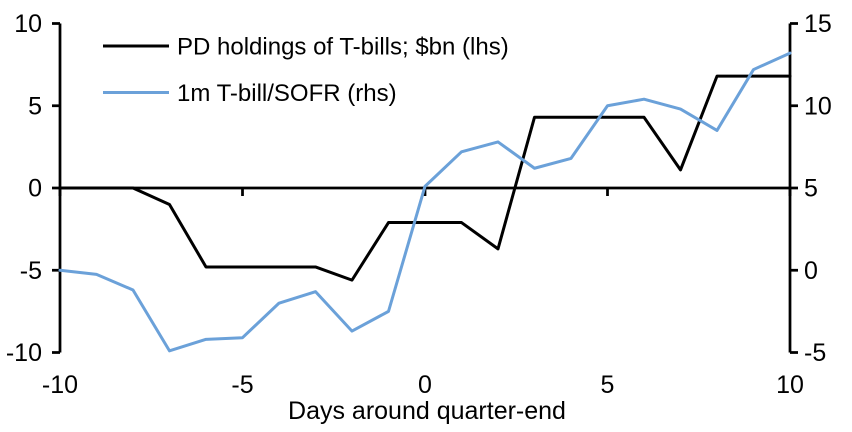  Describe the element at coordinates (242, 385) in the screenshot. I see `x-axis-tick-label: -5` at that location.